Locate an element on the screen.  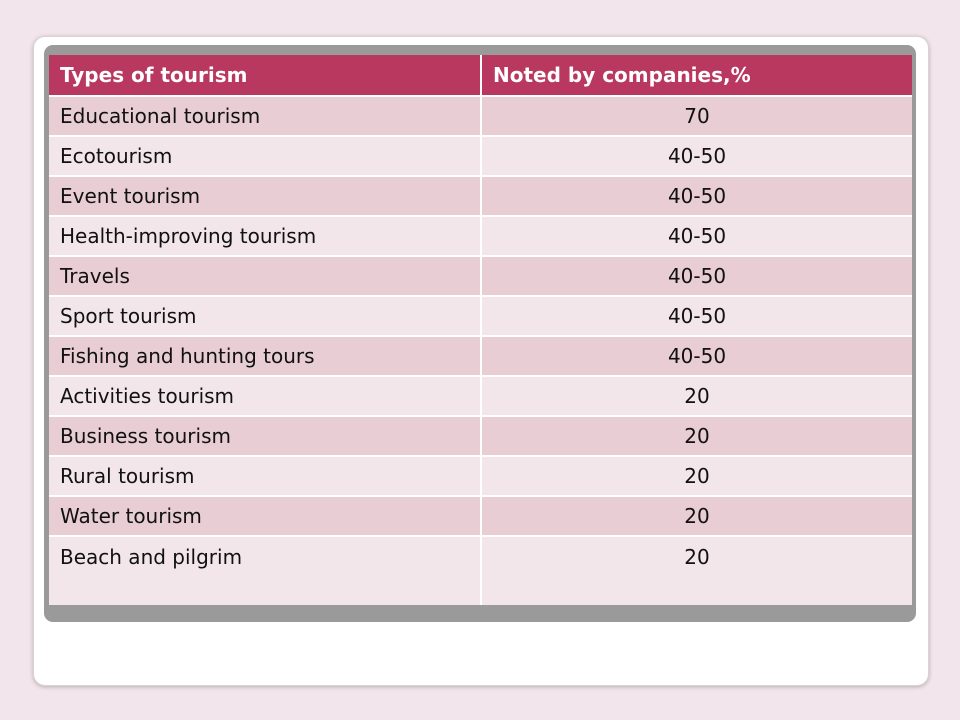
header-types-of-tourism: Types of tourism is located at coordinates (264, 76).